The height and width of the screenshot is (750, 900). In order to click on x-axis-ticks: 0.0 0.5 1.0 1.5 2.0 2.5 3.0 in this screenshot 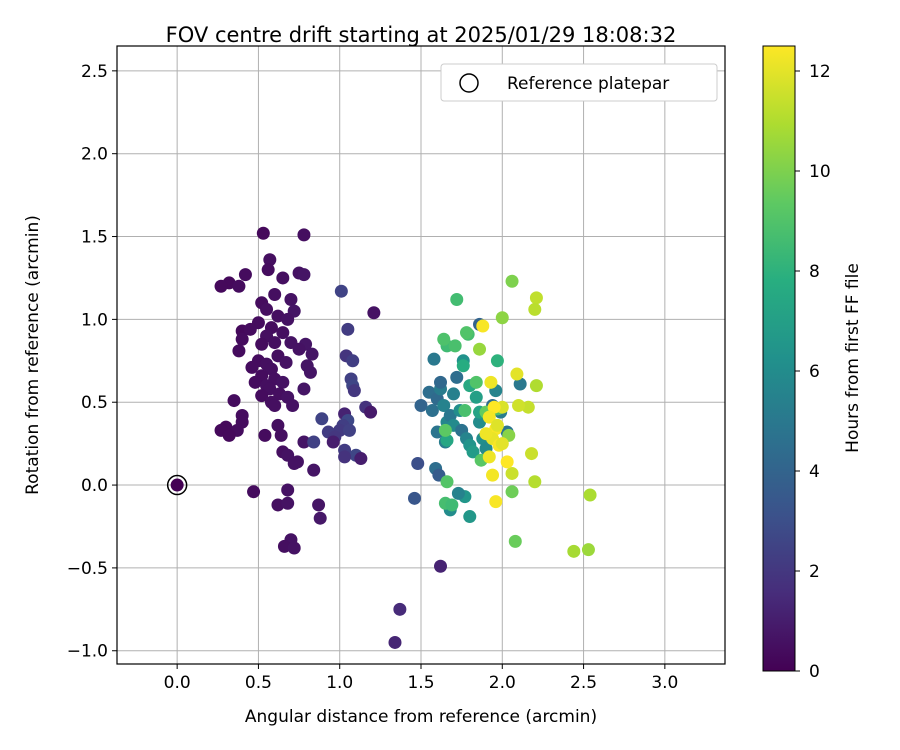, I will do `click(421, 678)`.